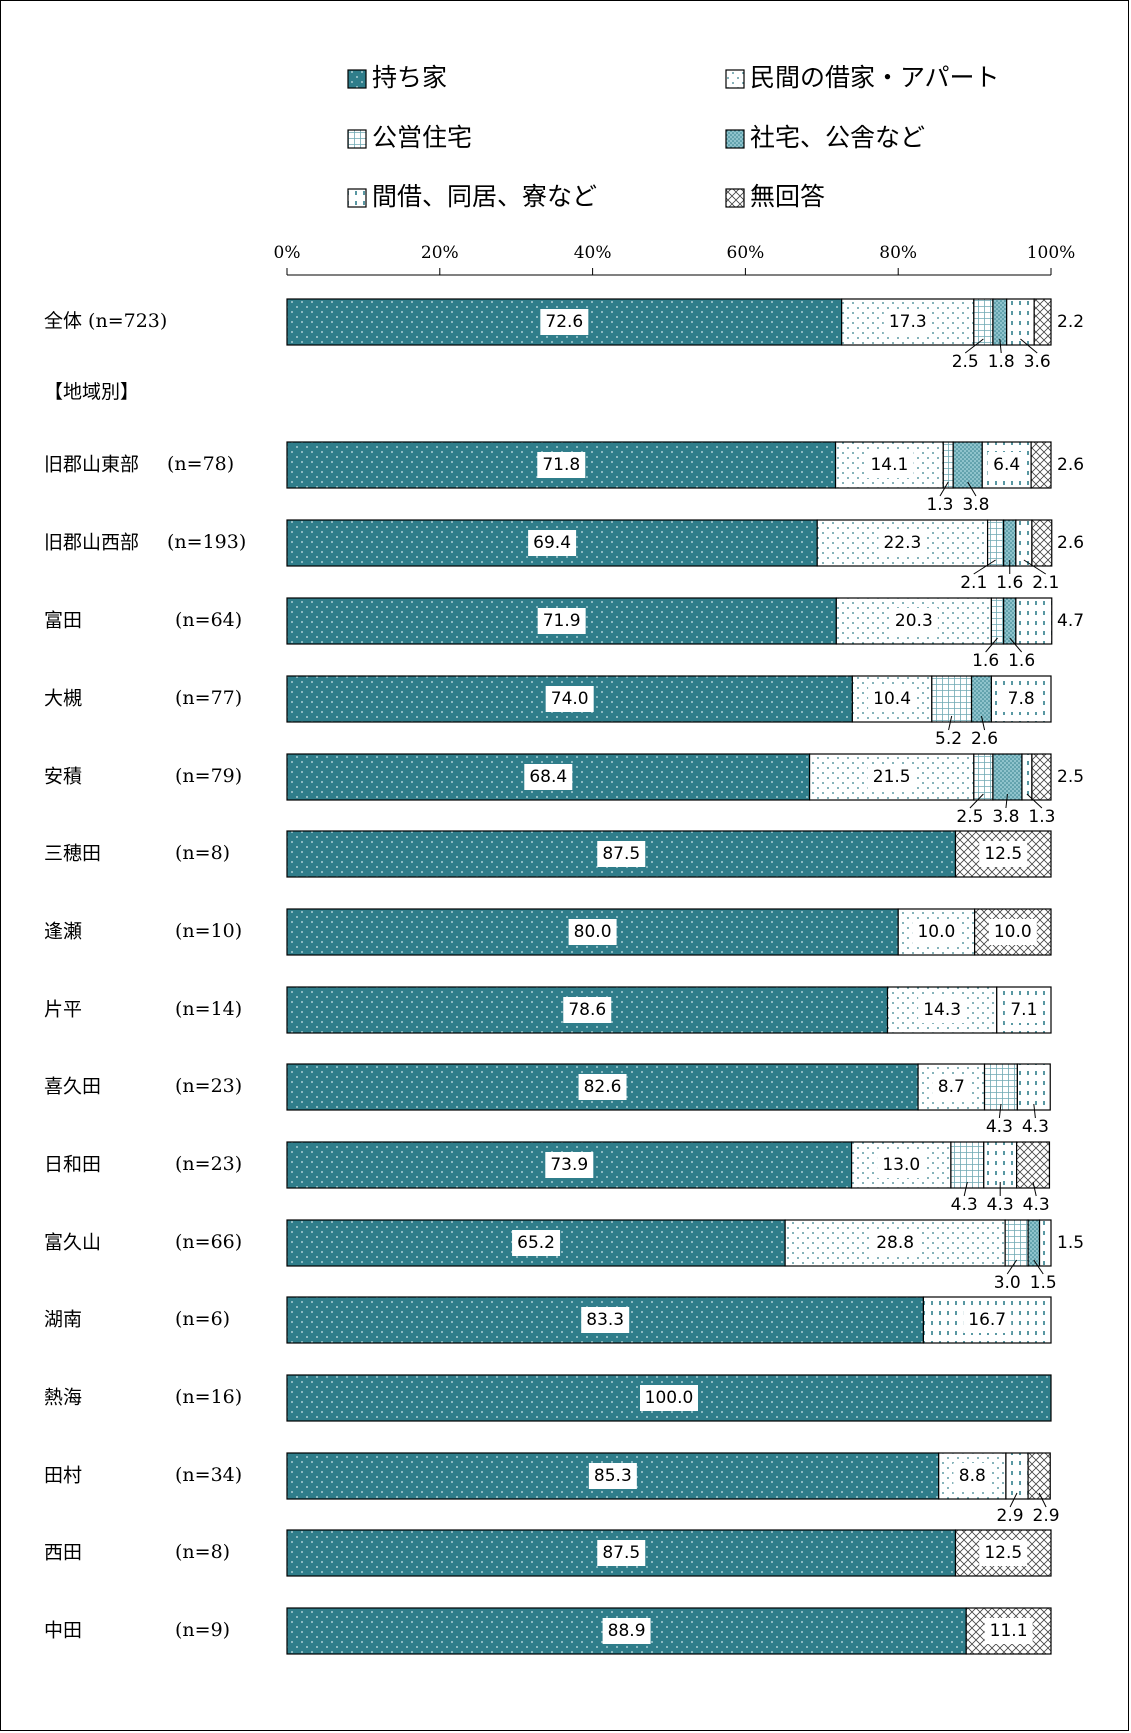  I want to click on value-label: 2.5, so click(969, 817).